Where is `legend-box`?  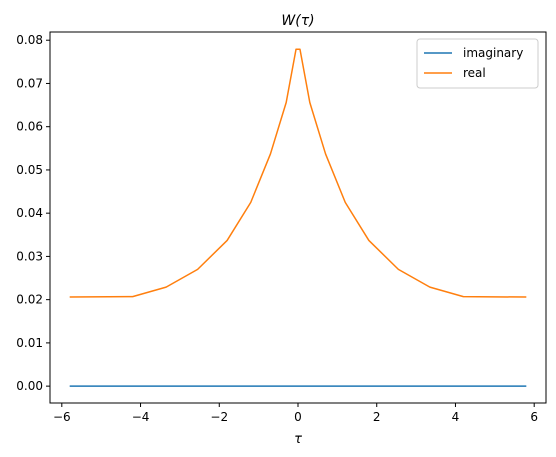 legend-box is located at coordinates (477, 63).